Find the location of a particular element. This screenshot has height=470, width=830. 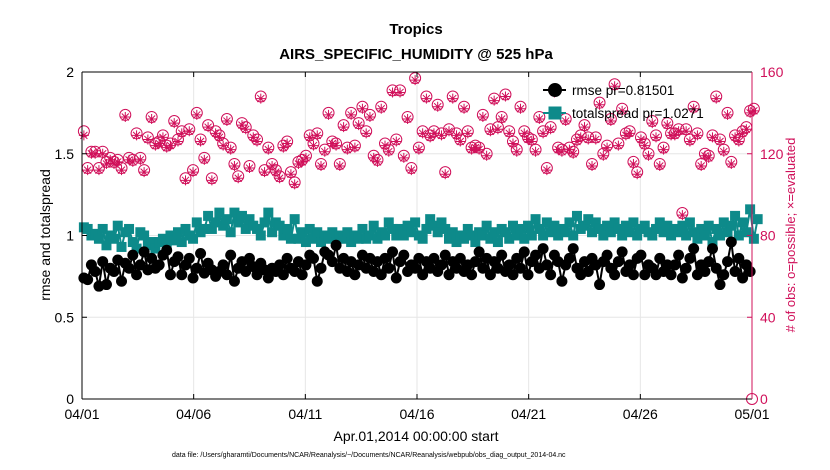

legend-rmse-marker is located at coordinates (555, 90).